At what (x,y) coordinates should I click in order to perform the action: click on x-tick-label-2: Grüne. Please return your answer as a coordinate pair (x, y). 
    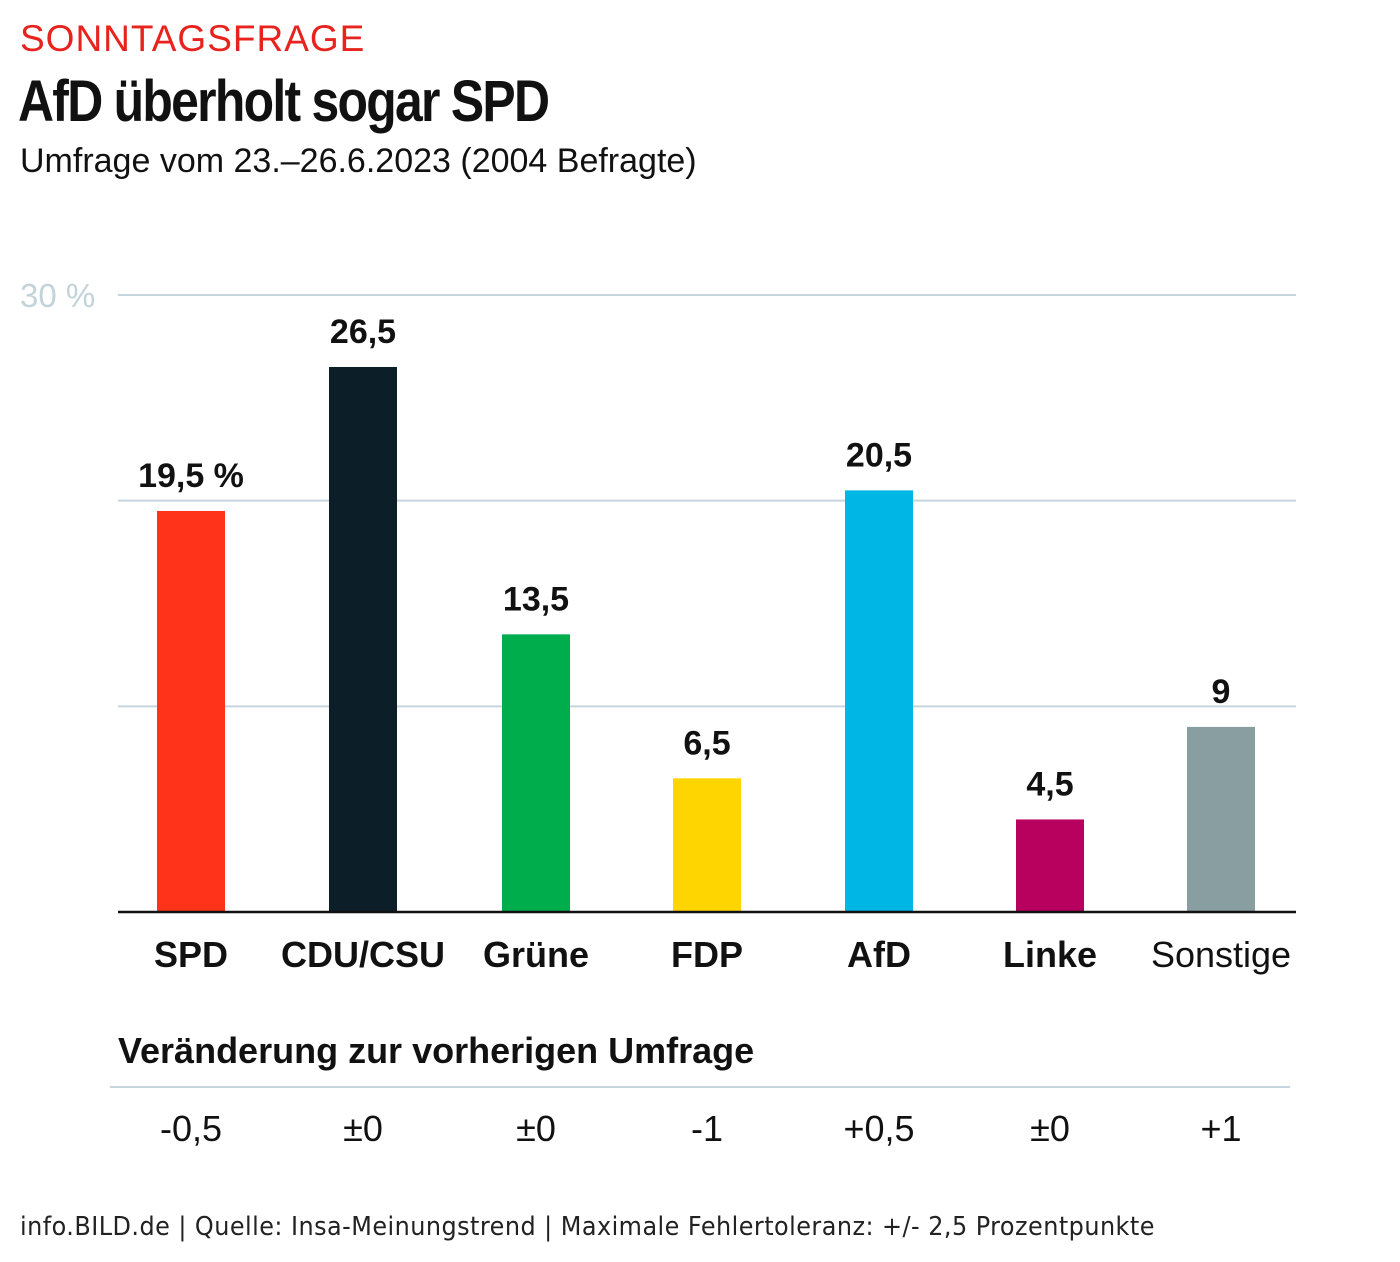
    Looking at the image, I should click on (536, 954).